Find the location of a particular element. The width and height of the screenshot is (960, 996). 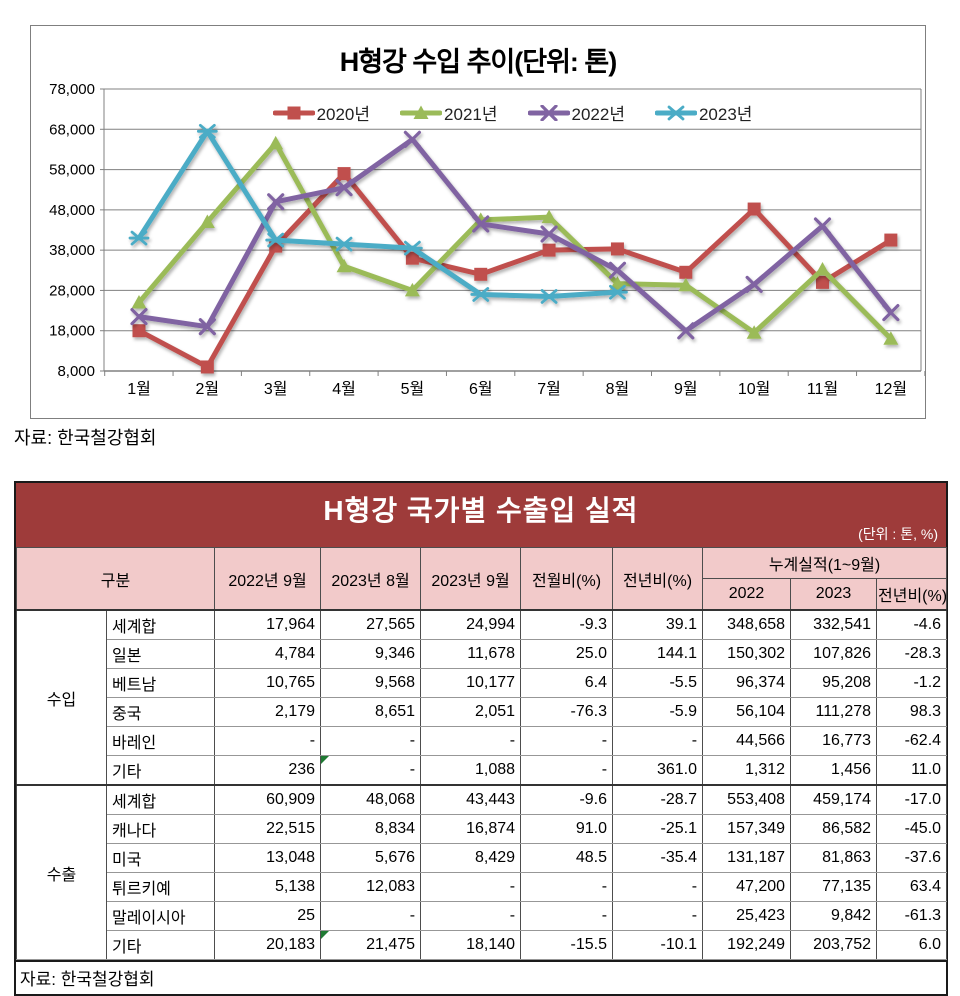

value-cell: -4.6 is located at coordinates (912, 624).